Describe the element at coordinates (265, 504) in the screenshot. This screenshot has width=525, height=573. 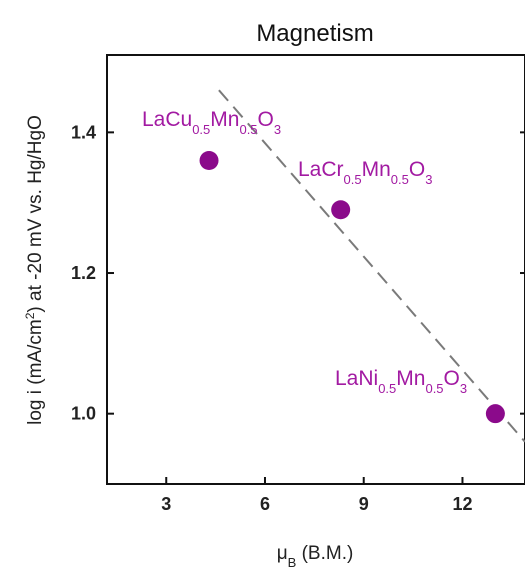
I see `x-tick-label: 6` at that location.